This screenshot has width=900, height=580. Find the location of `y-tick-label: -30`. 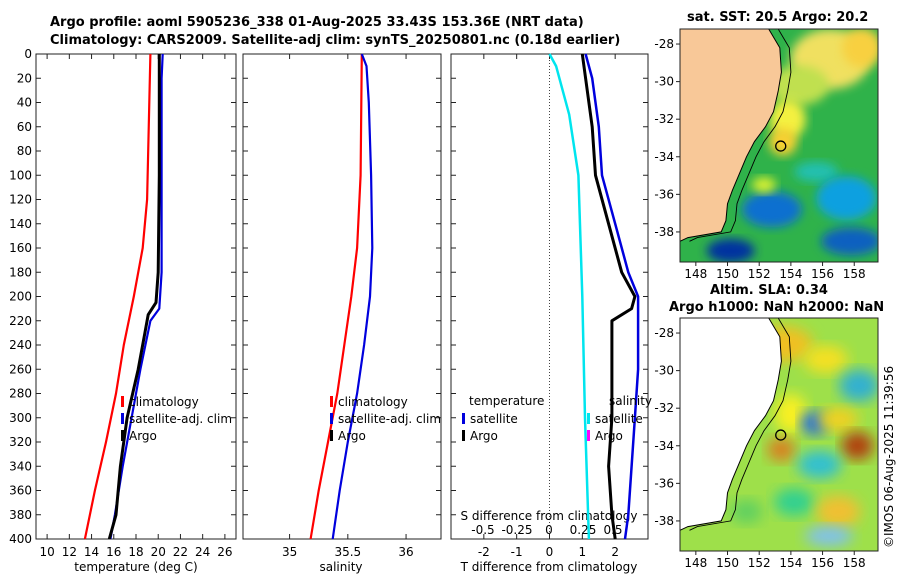

y-tick-label: -30 is located at coordinates (664, 371).